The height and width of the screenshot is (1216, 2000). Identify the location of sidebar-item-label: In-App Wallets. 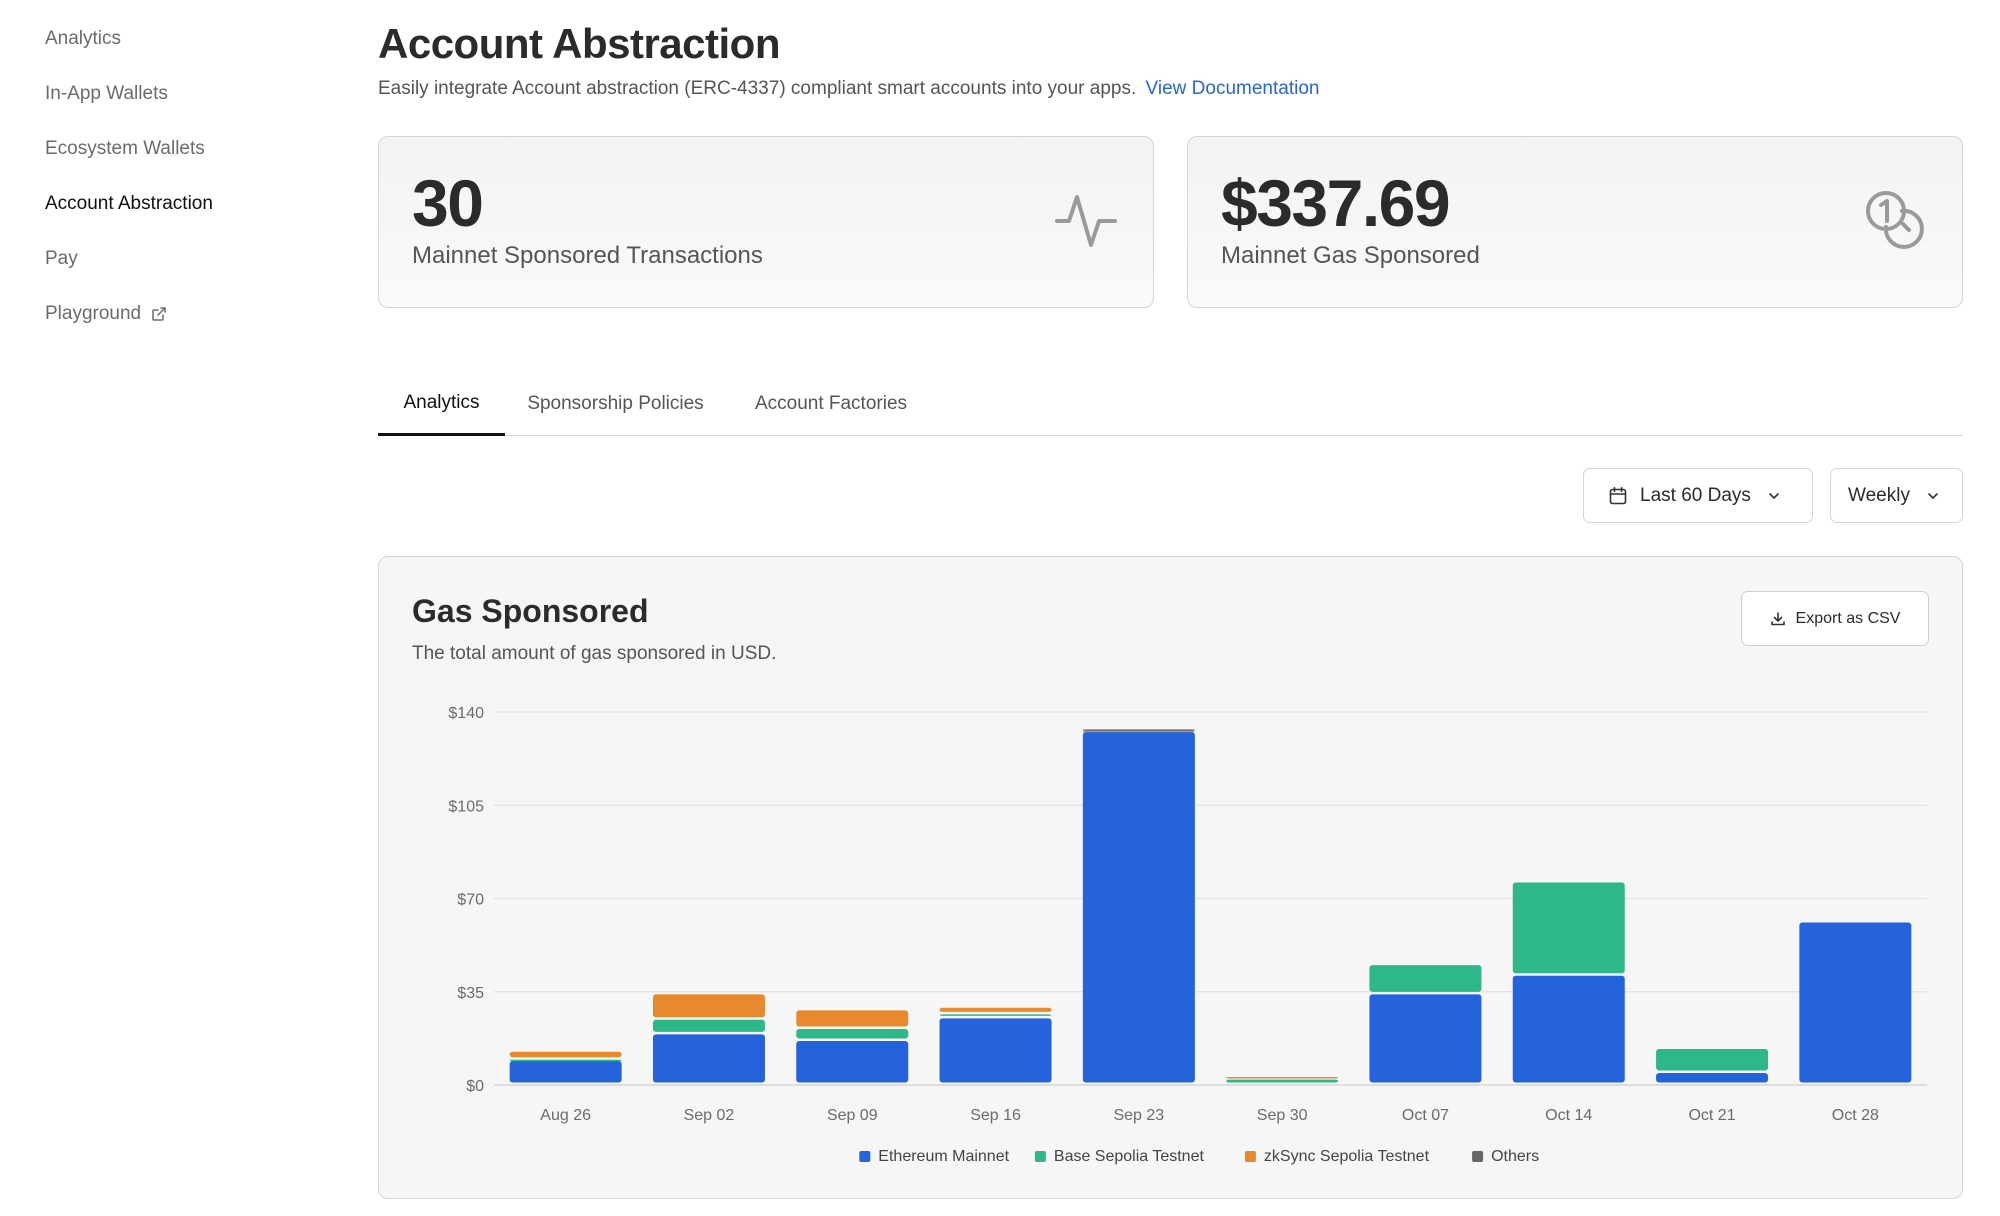
(106, 93).